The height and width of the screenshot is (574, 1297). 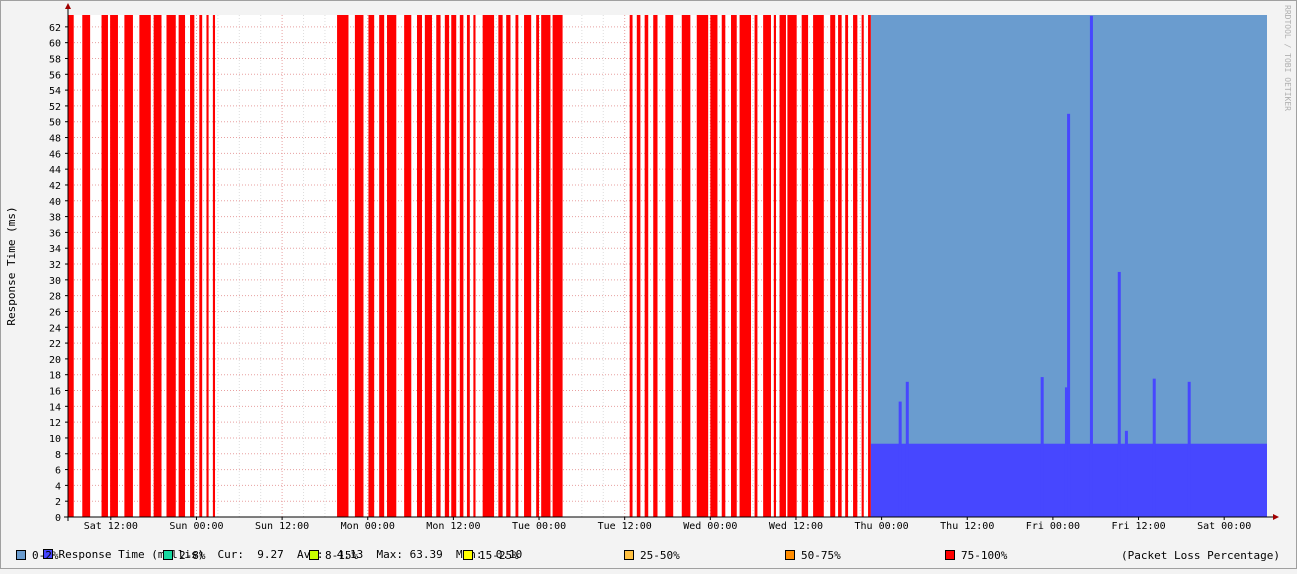 What do you see at coordinates (58, 471) in the screenshot?
I see `y-tick-label: 6` at bounding box center [58, 471].